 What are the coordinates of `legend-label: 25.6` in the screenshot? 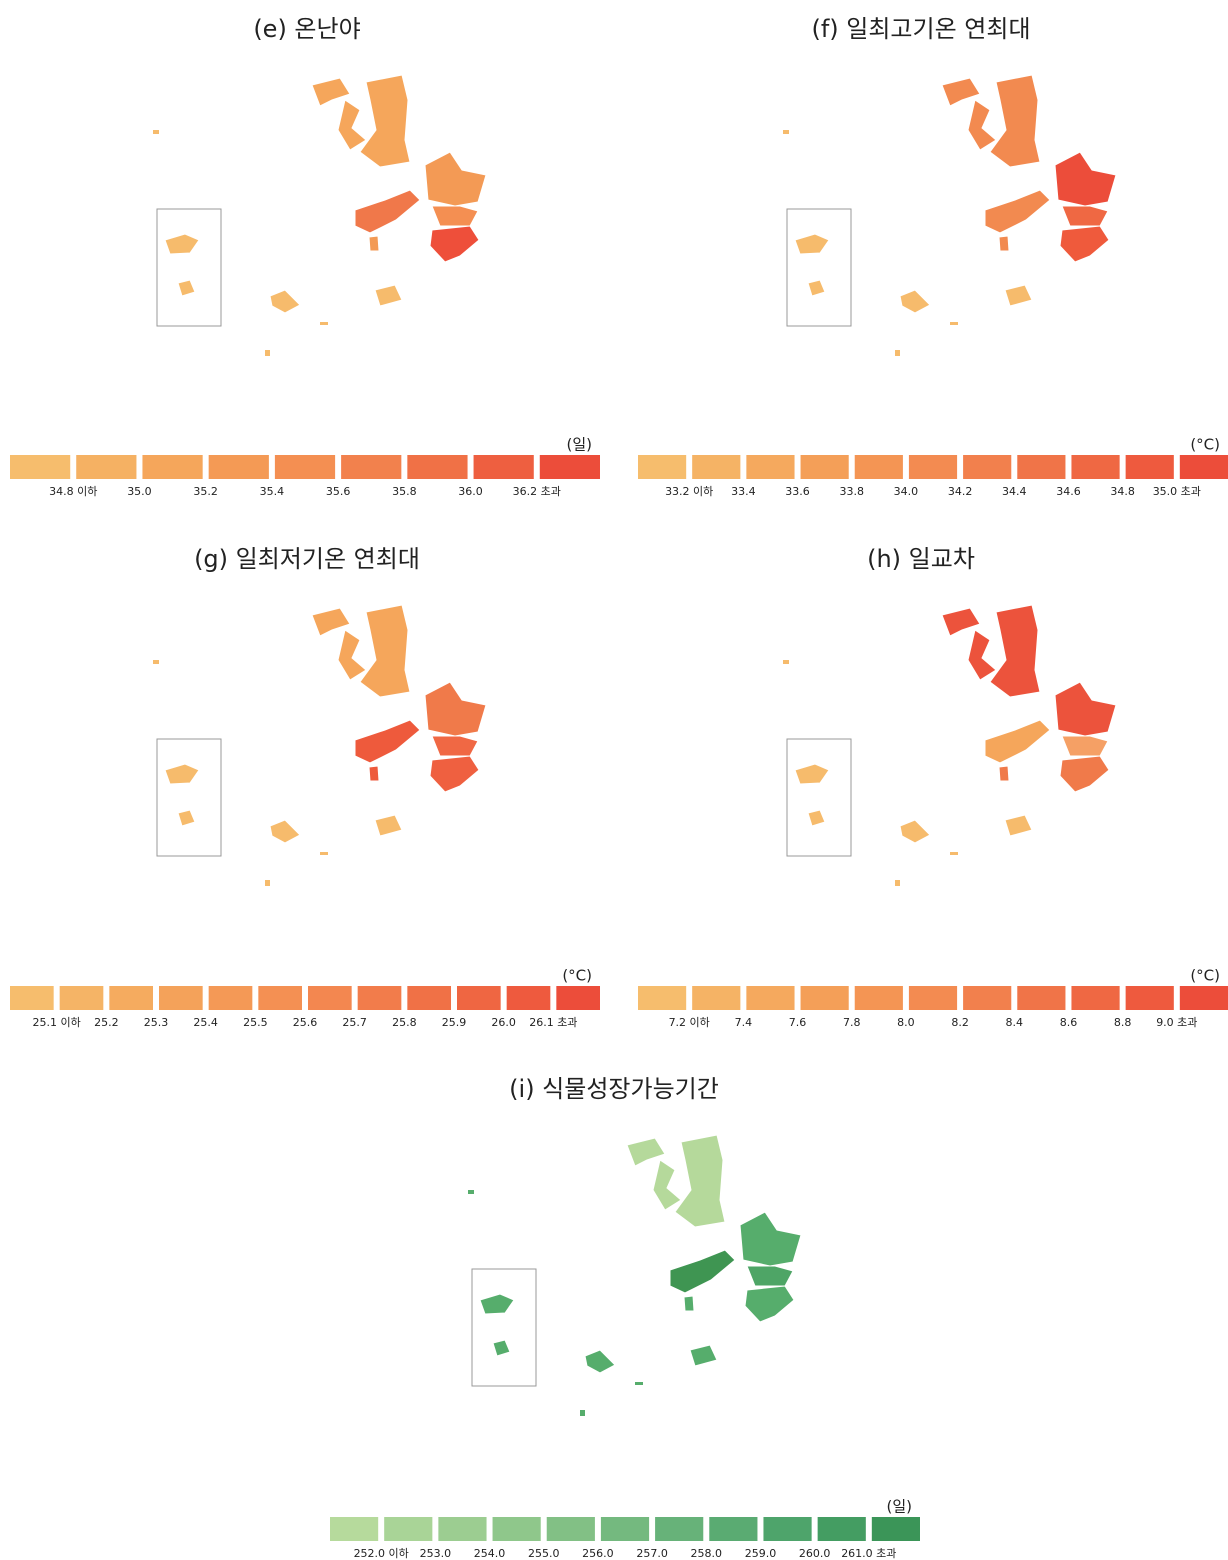 It's located at (305, 1022).